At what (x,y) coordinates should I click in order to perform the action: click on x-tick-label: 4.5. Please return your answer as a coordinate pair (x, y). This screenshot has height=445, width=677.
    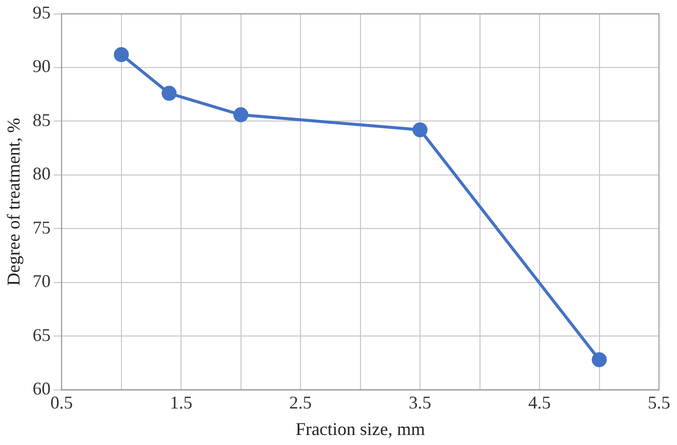
    Looking at the image, I should click on (539, 402).